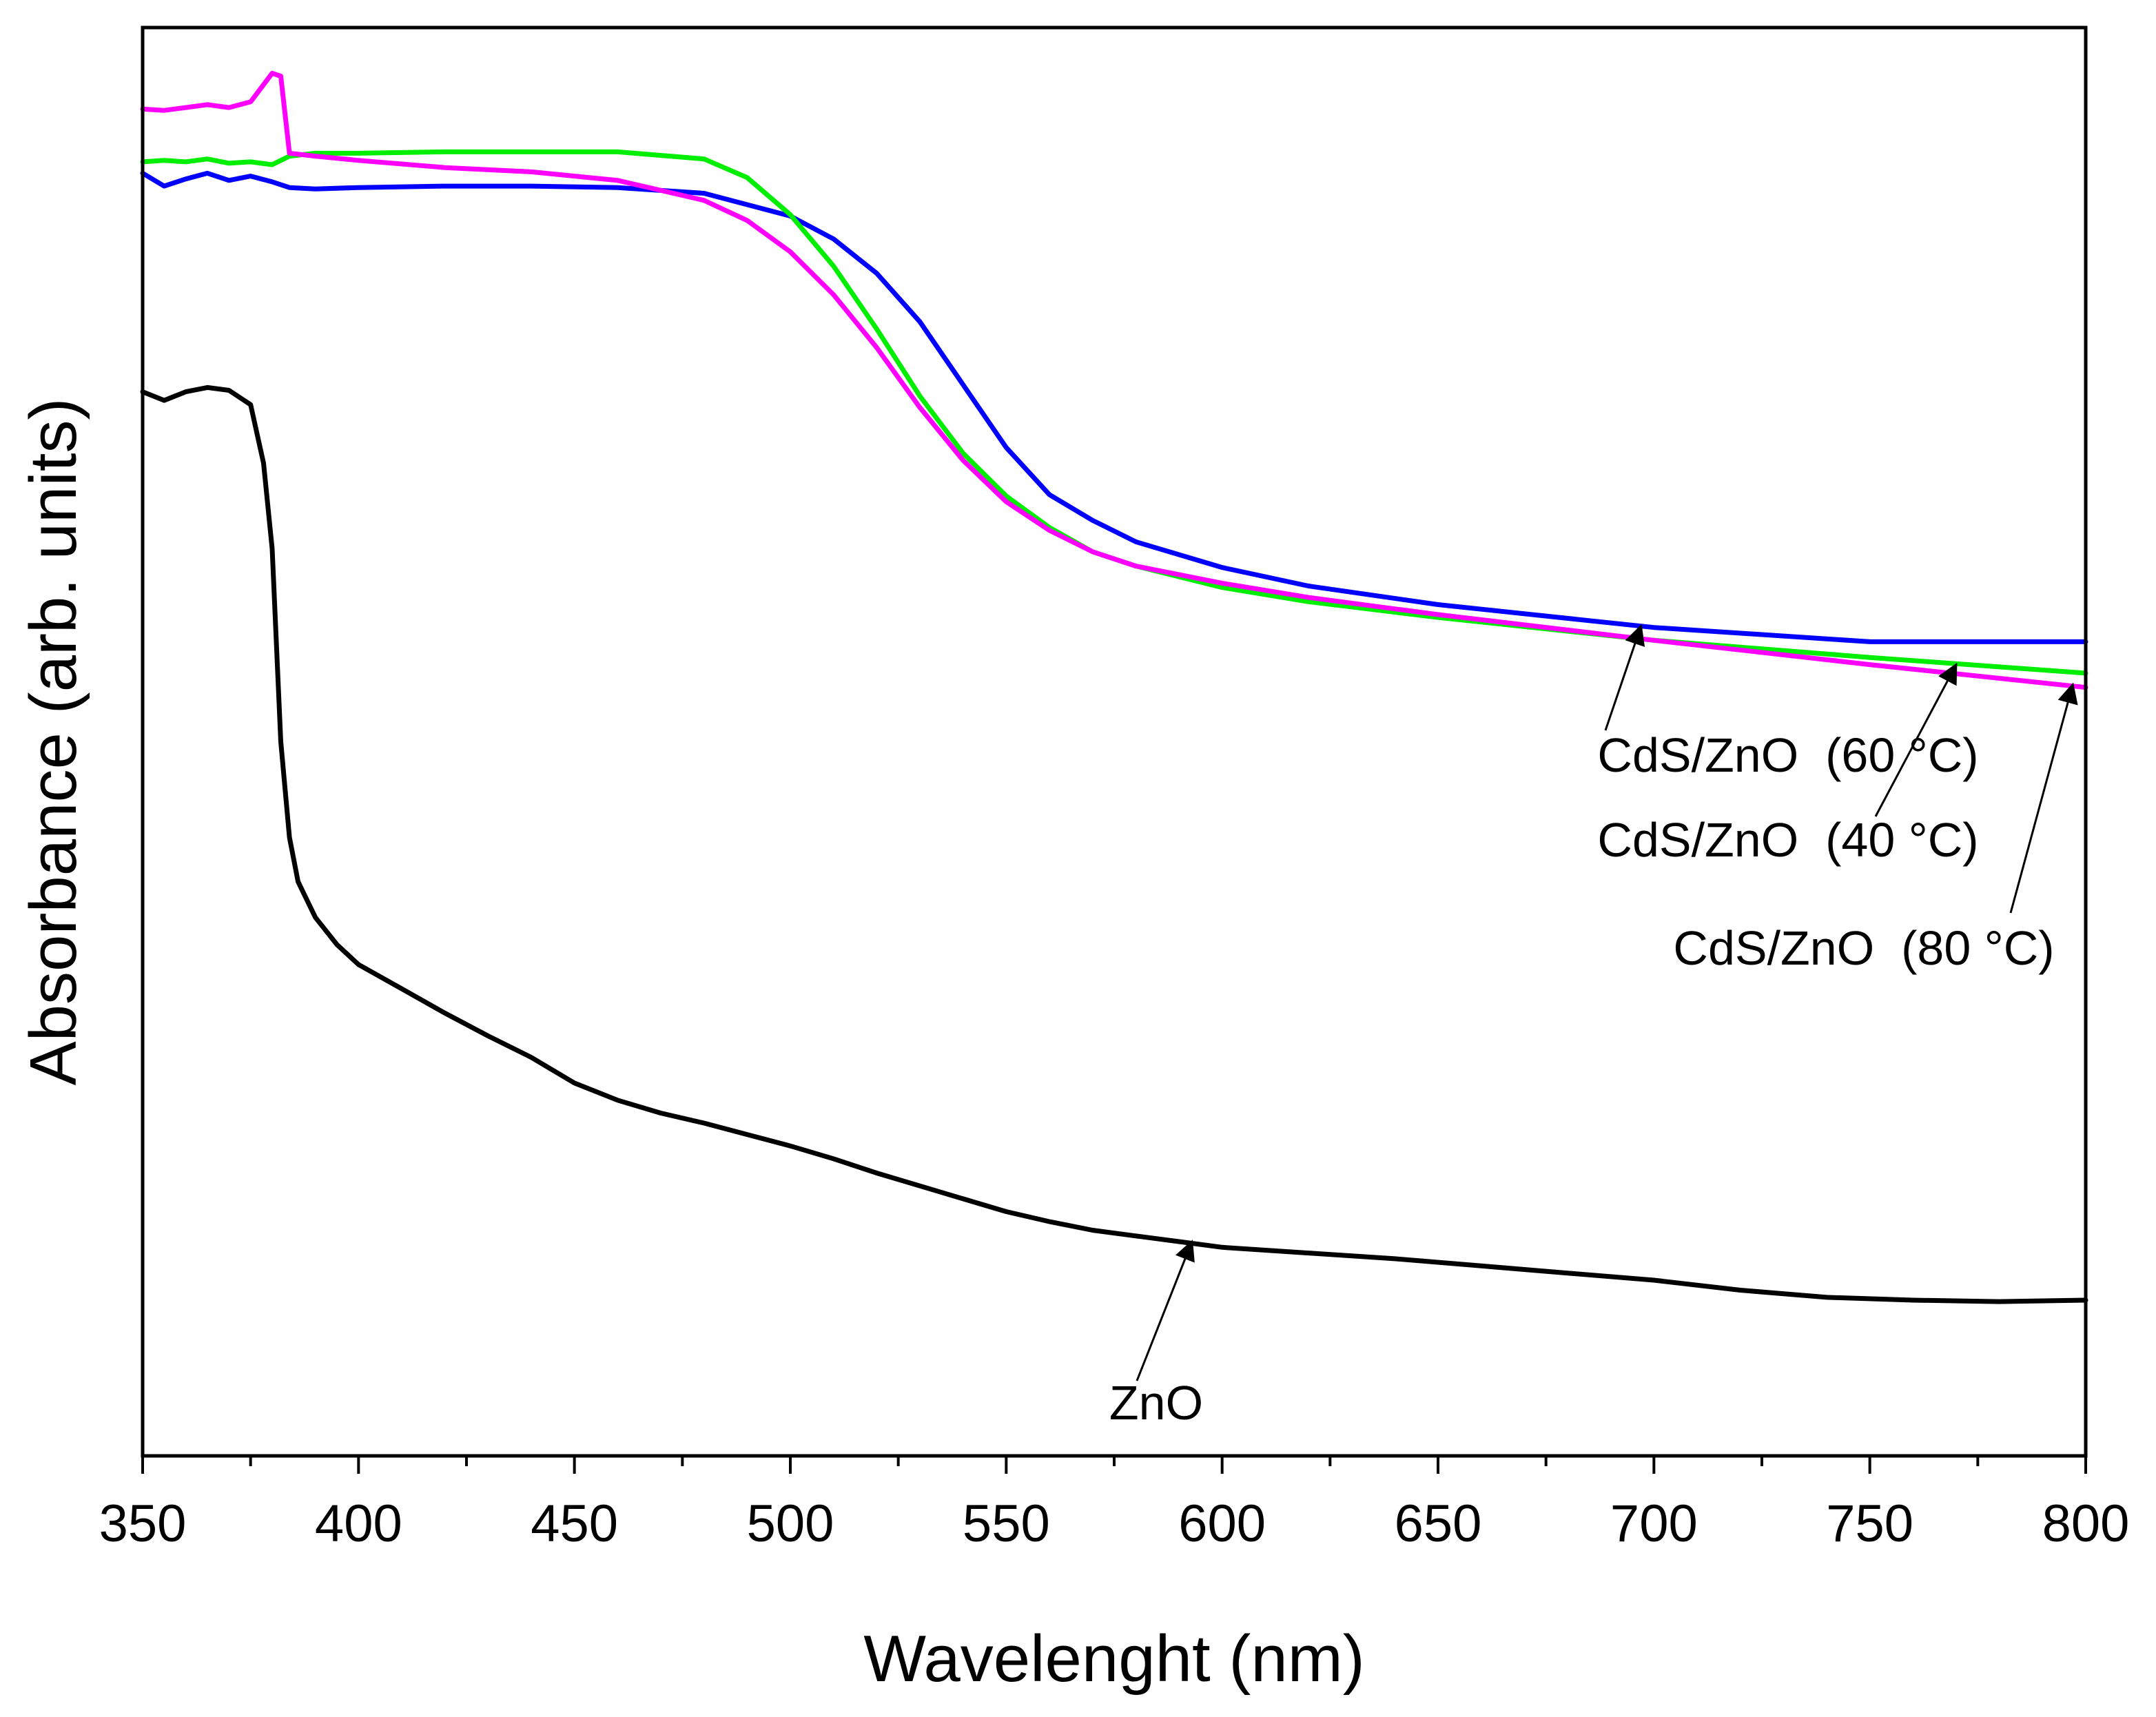 Image resolution: width=2156 pixels, height=1717 pixels. Describe the element at coordinates (1624, 677) in the screenshot. I see `annotation-arrow-cds-zno-60-c` at that location.